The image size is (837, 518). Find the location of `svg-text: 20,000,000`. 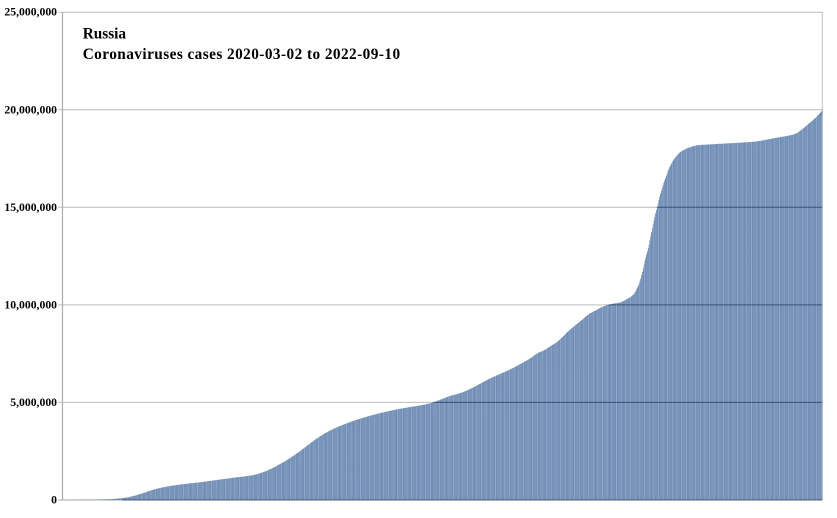

svg-text: 20,000,000 is located at coordinates (30, 109).